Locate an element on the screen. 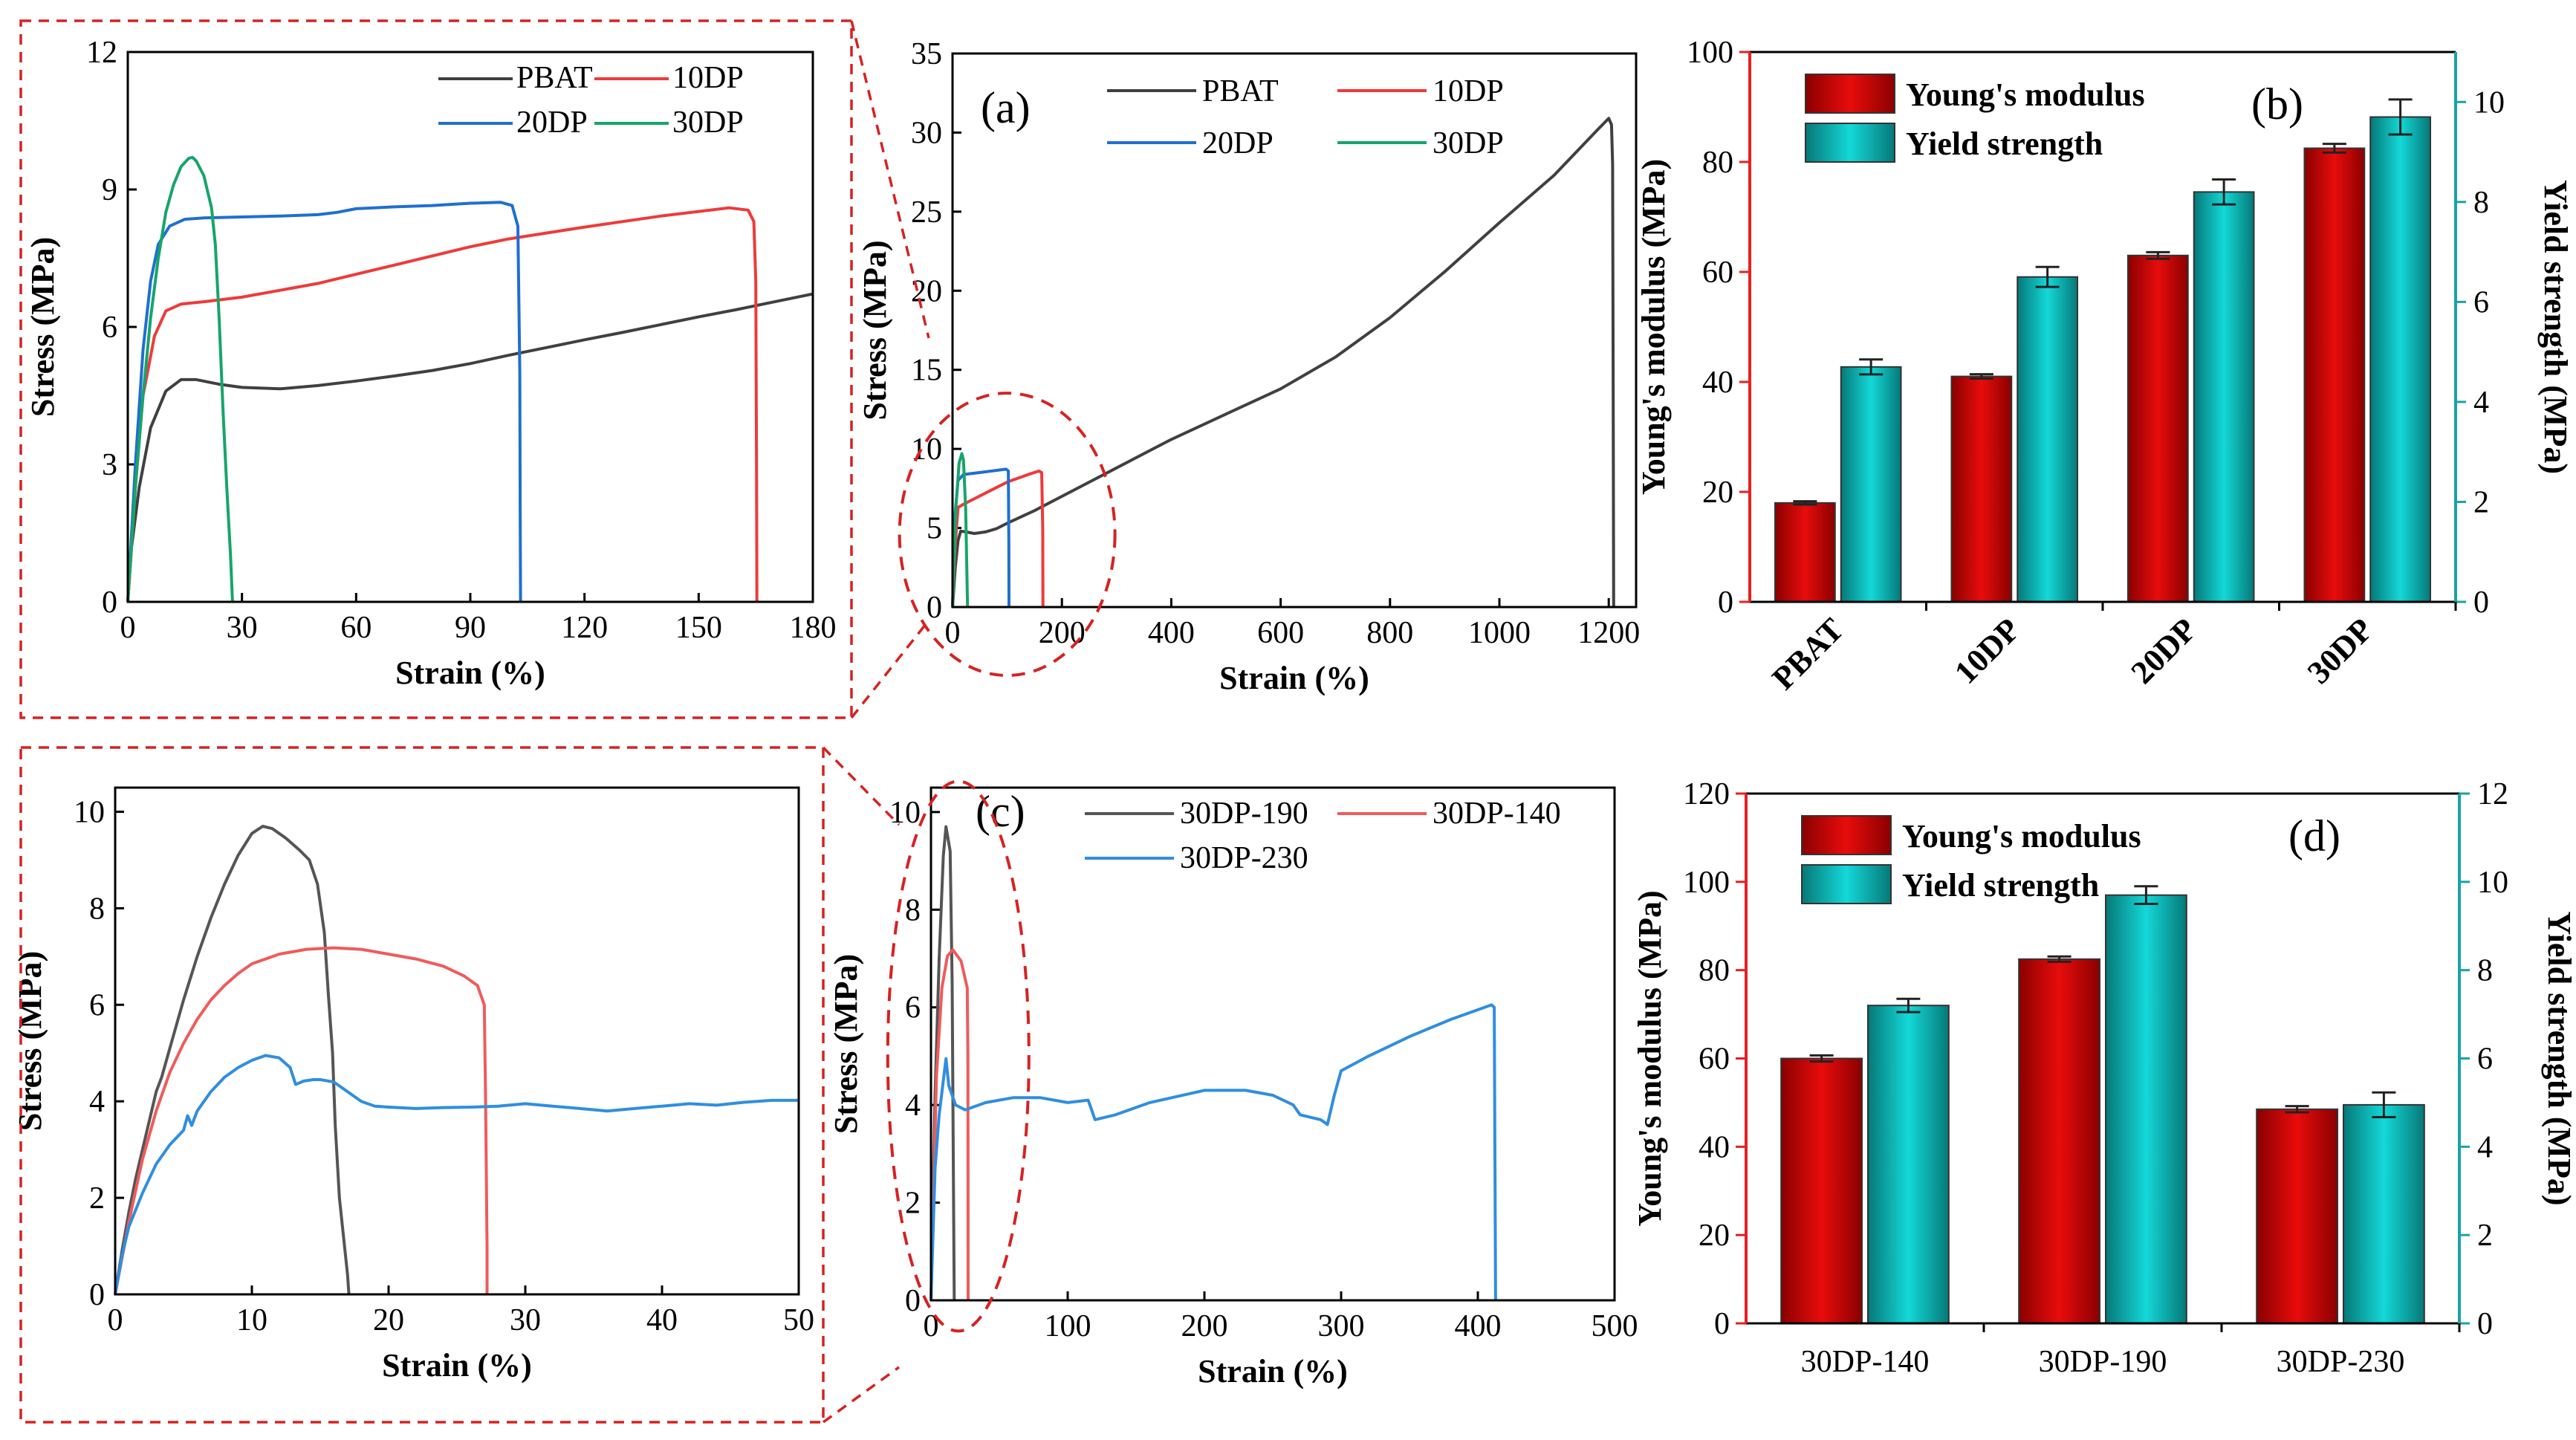 The width and height of the screenshot is (2576, 1440). x-tick-label: 200 is located at coordinates (1062, 633).